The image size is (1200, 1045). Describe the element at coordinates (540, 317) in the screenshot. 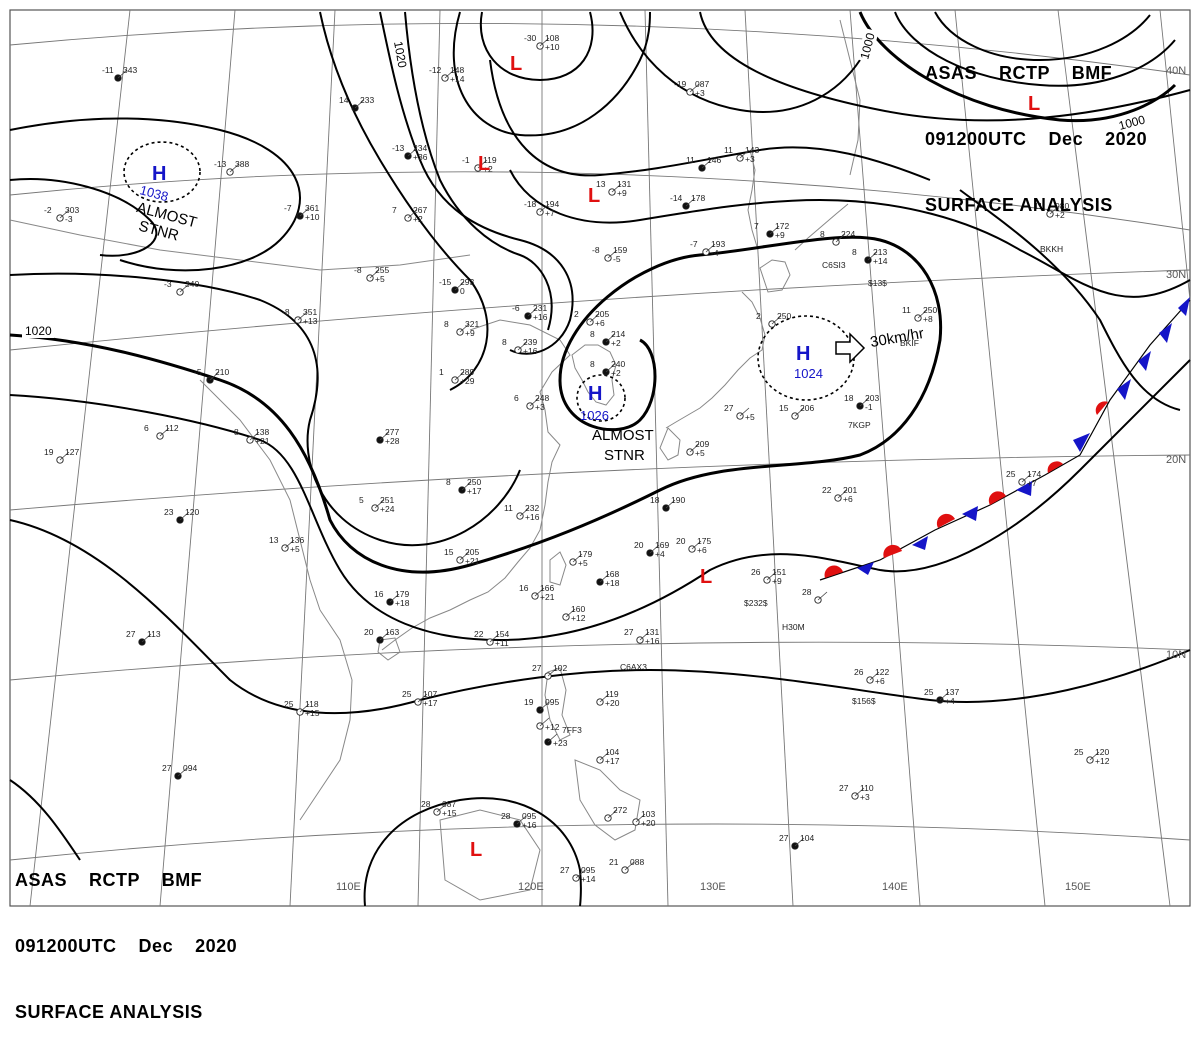

I see `station-pressure-tendency: +16` at that location.